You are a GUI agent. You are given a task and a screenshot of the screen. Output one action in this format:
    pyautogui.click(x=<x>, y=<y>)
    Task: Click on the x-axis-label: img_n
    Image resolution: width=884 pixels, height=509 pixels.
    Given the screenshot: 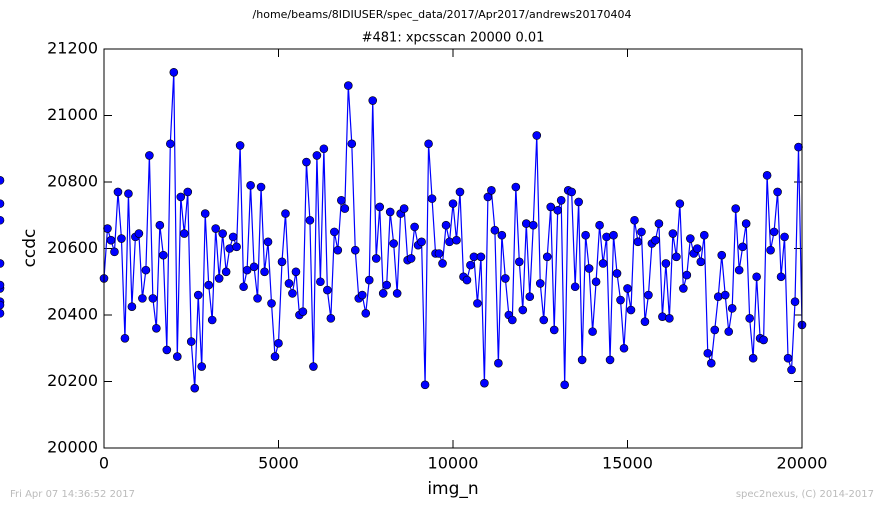 What is the action you would take?
    pyautogui.click(x=452, y=489)
    